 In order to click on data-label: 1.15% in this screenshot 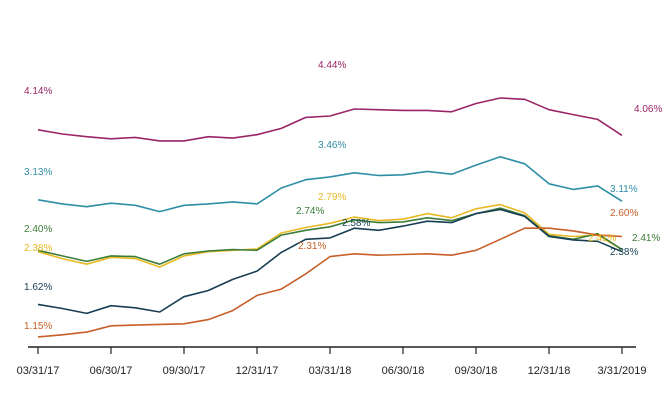, I will do `click(38, 326)`.